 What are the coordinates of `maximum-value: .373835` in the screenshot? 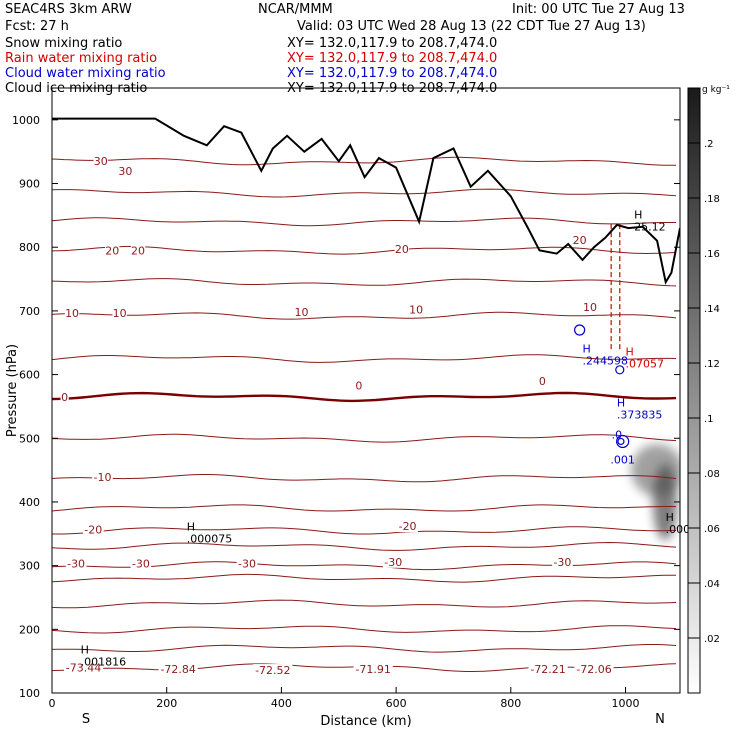 It's located at (640, 414).